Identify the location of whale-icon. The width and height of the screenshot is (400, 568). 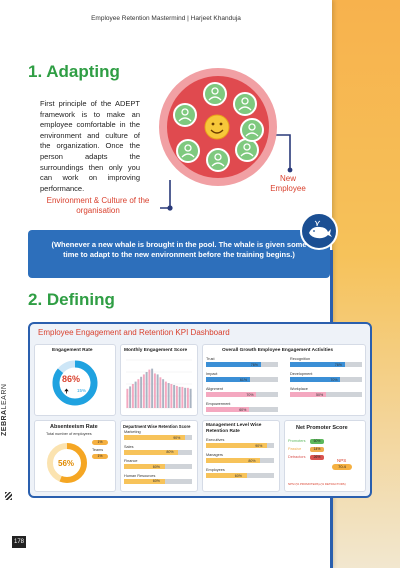
(320, 229).